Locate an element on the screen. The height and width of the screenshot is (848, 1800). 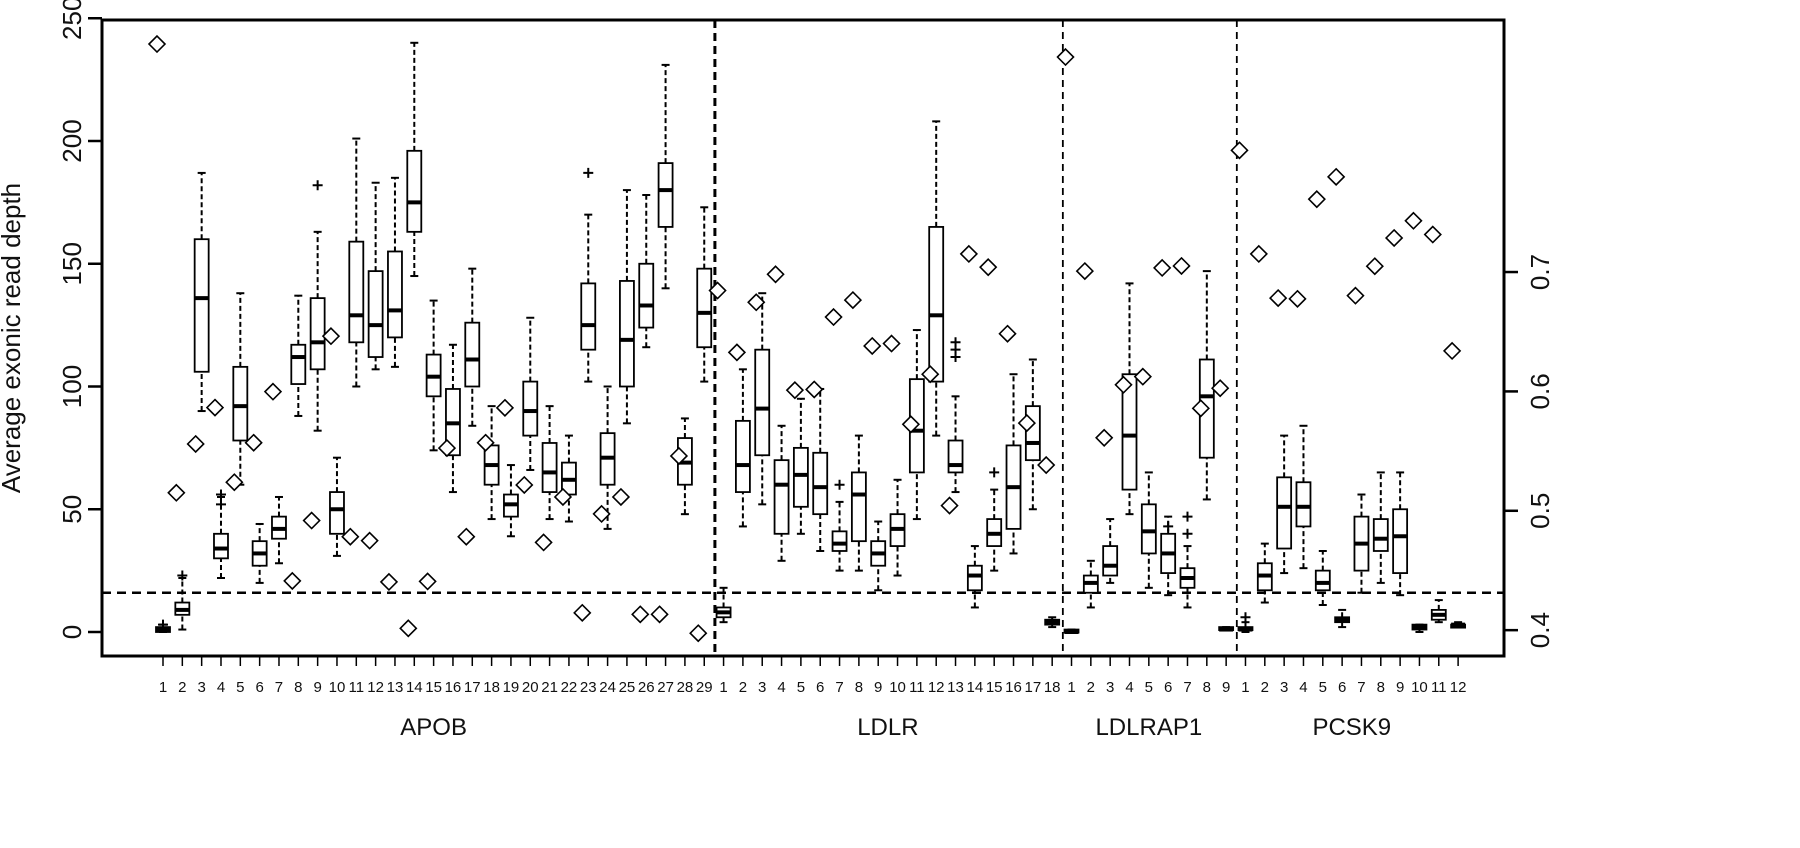
x-tick-label: 23 is located at coordinates (588, 687).